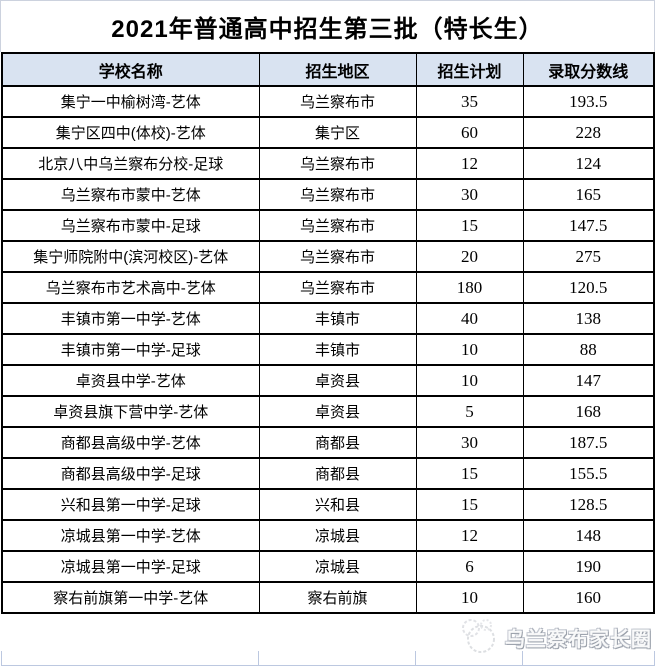 This screenshot has height=666, width=656. What do you see at coordinates (588, 349) in the screenshot?
I see `score-cell: 88` at bounding box center [588, 349].